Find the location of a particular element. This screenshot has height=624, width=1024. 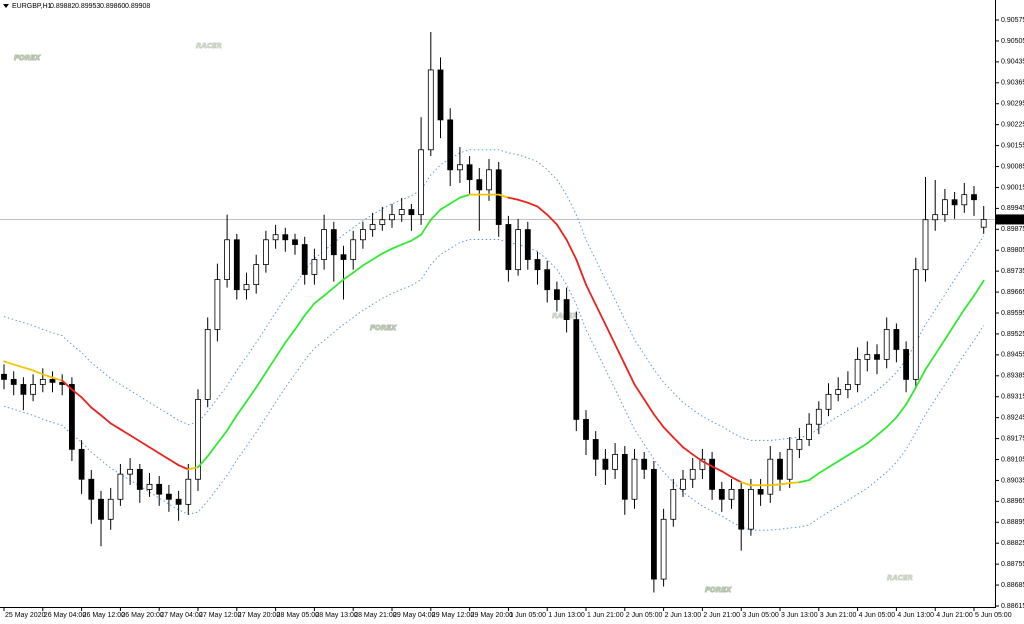

y-tick-label: 0.90505 is located at coordinates (1012, 41).